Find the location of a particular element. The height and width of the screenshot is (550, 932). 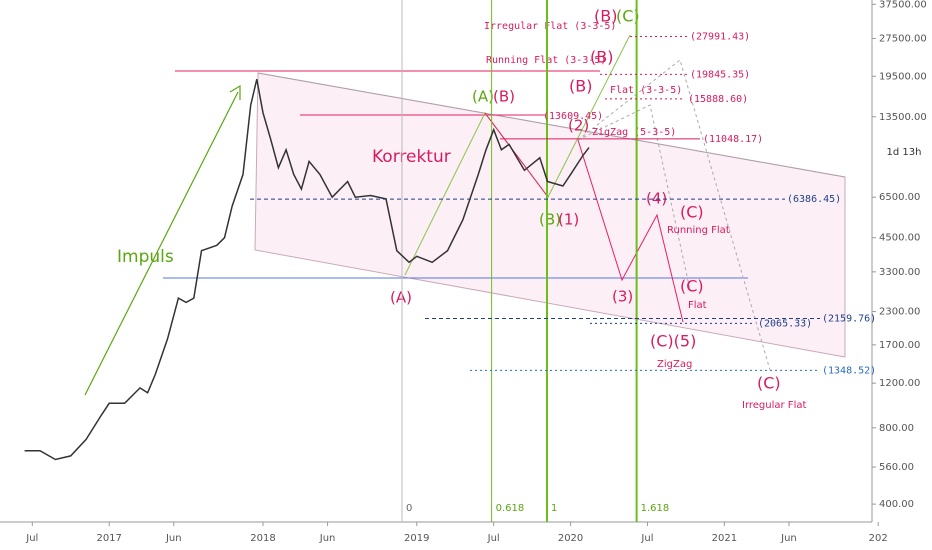

annotation: (2) is located at coordinates (578, 126).